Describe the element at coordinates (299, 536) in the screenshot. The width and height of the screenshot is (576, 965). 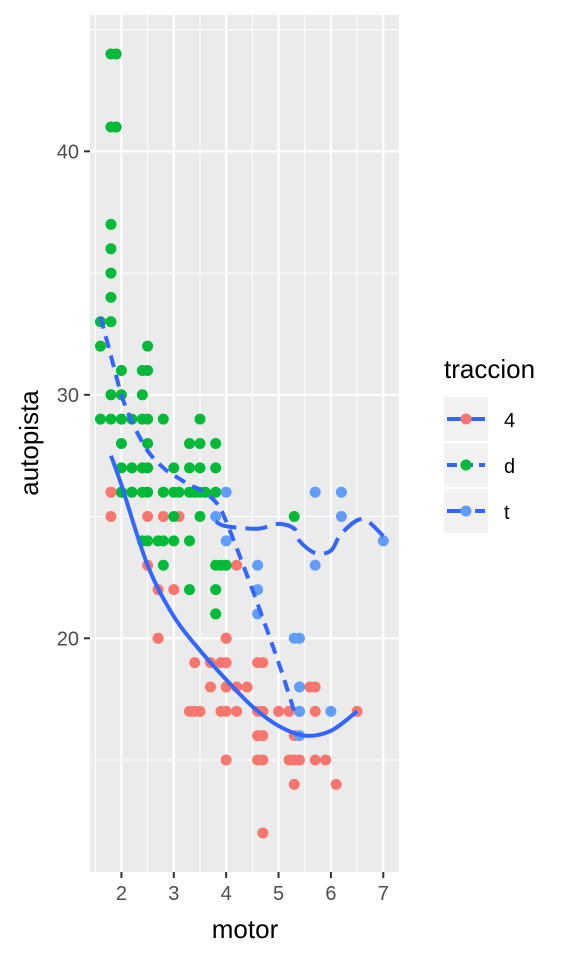
I see `smooth-curve-t` at that location.